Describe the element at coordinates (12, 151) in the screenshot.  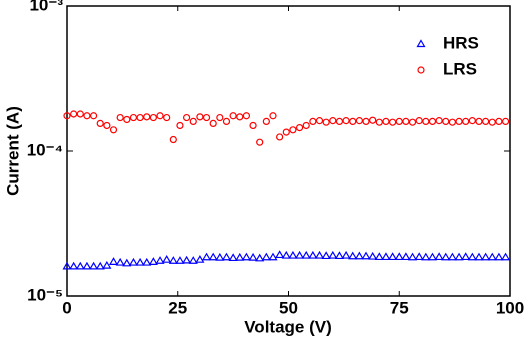
I see `y-axis-label: Current (A)` at that location.